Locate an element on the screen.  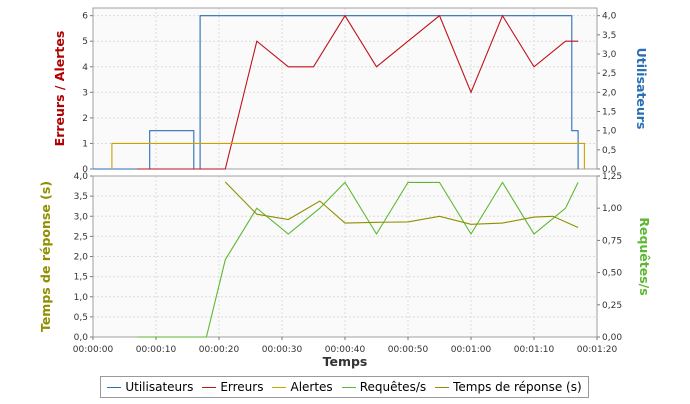
y-right-tick-label: 4,0 is located at coordinates (609, 17).